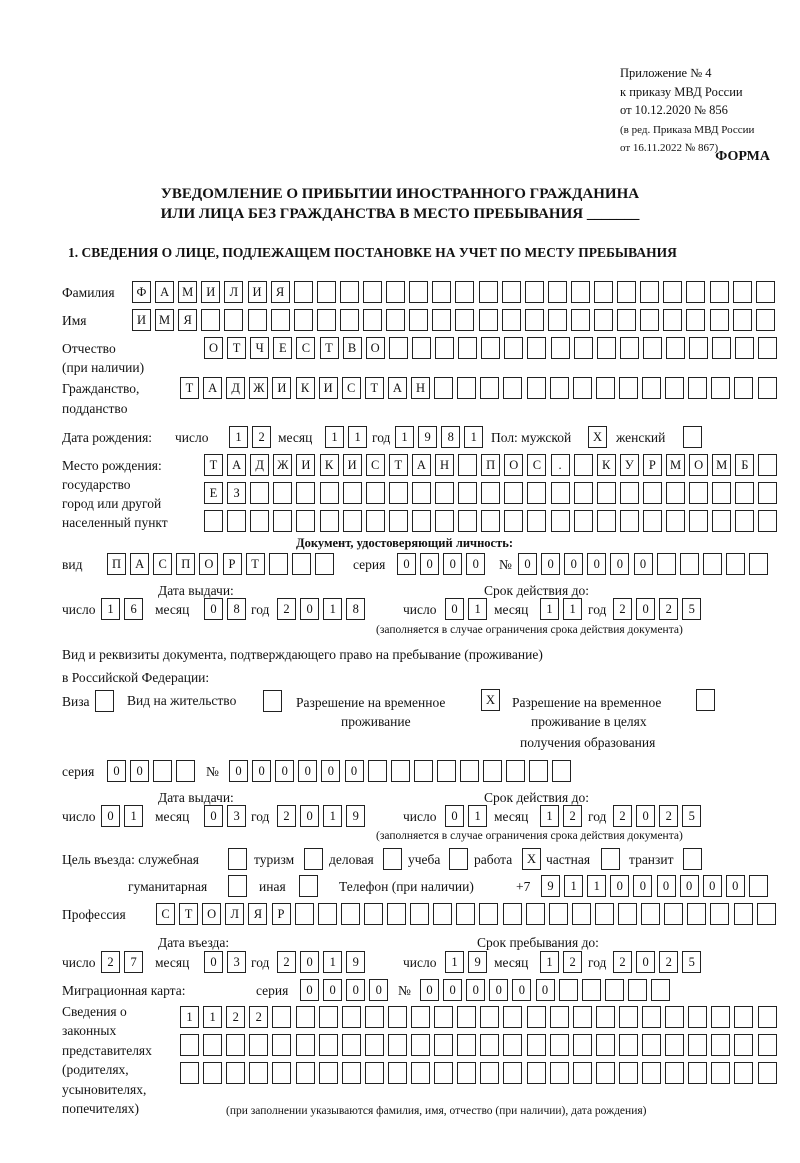 Image resolution: width=800 pixels, height=1163 pixels. I want to click on char-box: 5, so click(692, 816).